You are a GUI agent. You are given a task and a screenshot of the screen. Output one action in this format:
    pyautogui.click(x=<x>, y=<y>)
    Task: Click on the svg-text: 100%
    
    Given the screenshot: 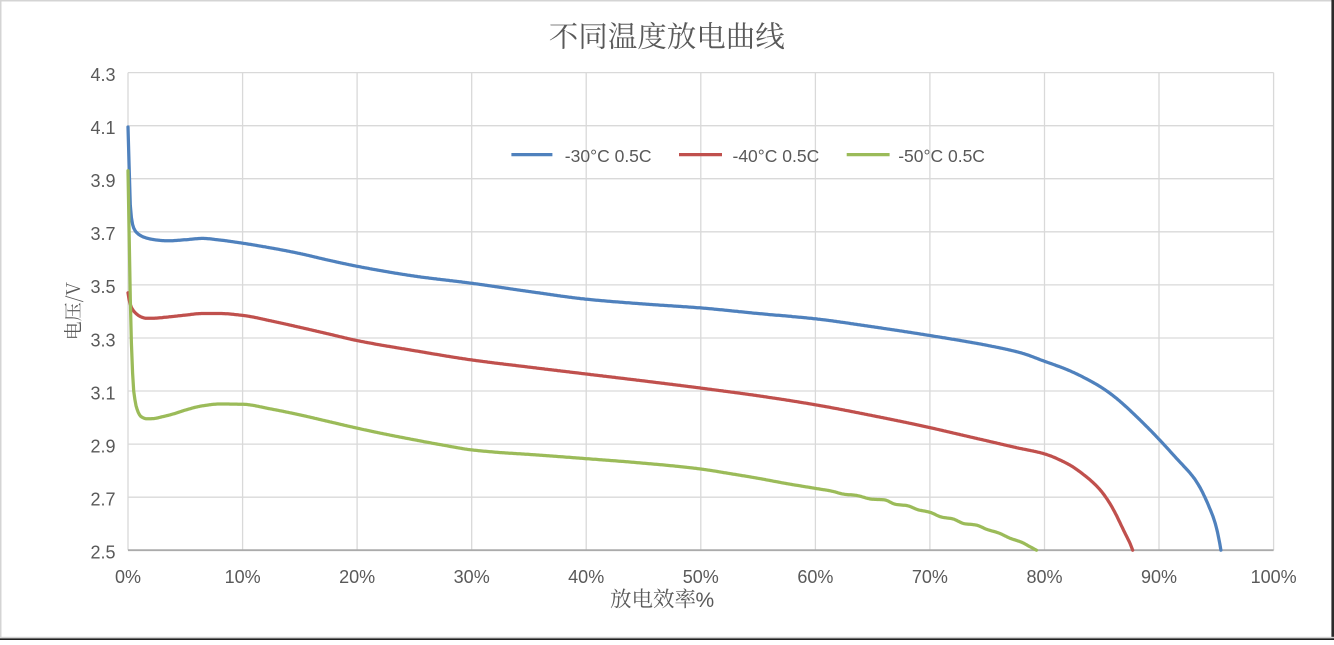 What is the action you would take?
    pyautogui.click(x=1274, y=577)
    